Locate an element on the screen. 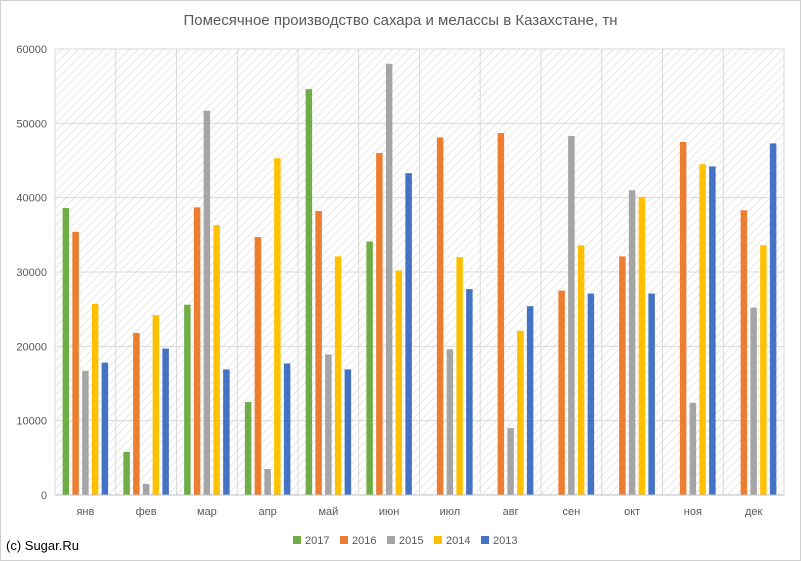 This screenshot has width=801, height=561. bar-2017-янв is located at coordinates (66, 351).